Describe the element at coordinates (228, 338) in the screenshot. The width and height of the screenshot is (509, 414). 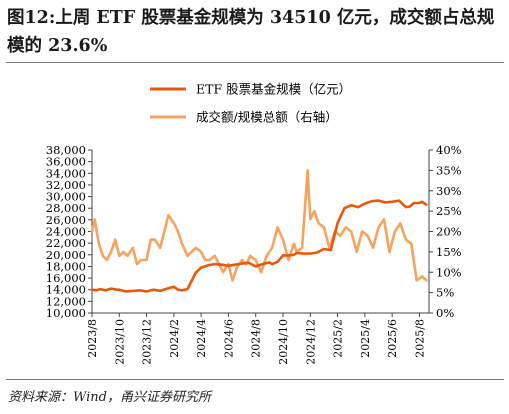
I see `x-tick-label: 2024/6` at that location.